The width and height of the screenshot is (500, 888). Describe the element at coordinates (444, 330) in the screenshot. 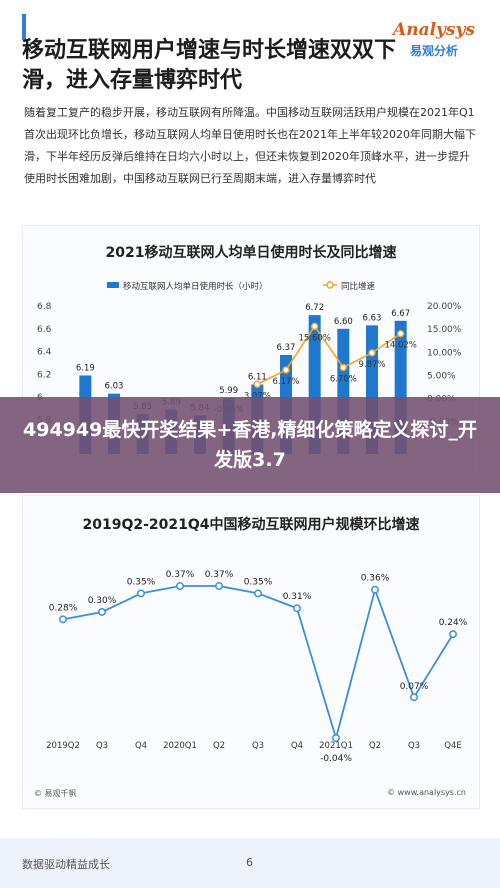

I see `right-axis-tick: 15.00%` at that location.